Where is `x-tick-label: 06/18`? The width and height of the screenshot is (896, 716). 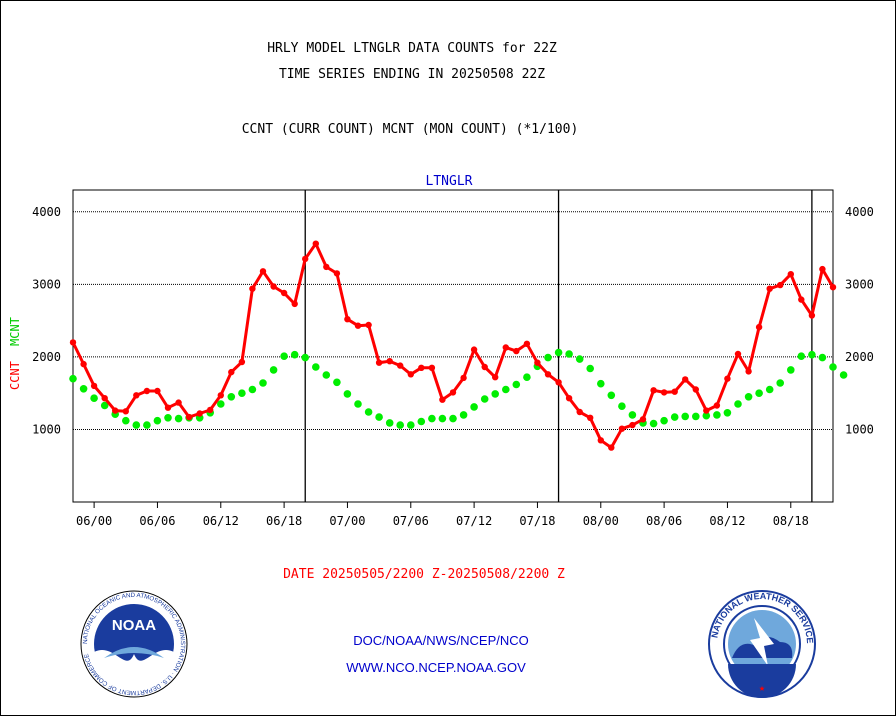 x-tick-label: 06/18 is located at coordinates (284, 521).